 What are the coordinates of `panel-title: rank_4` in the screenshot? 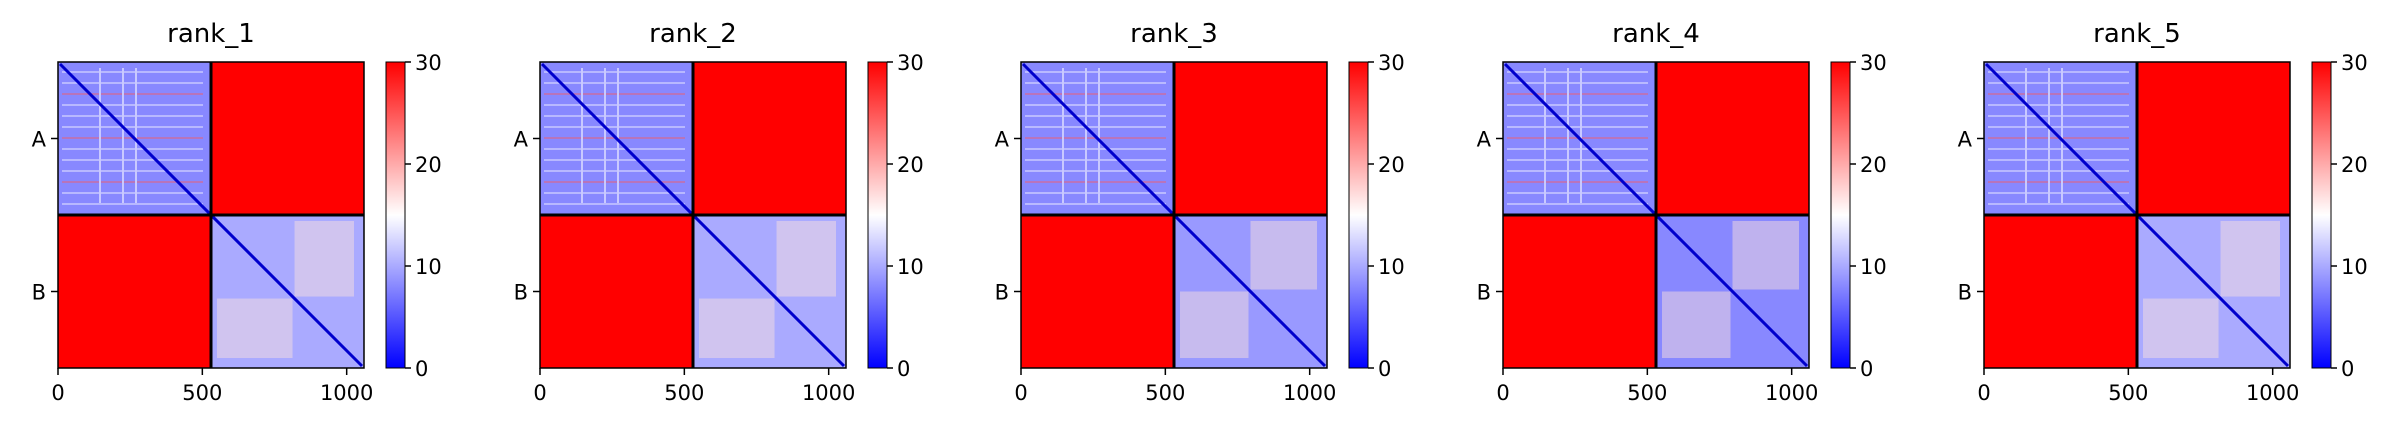 It's located at (1656, 34).